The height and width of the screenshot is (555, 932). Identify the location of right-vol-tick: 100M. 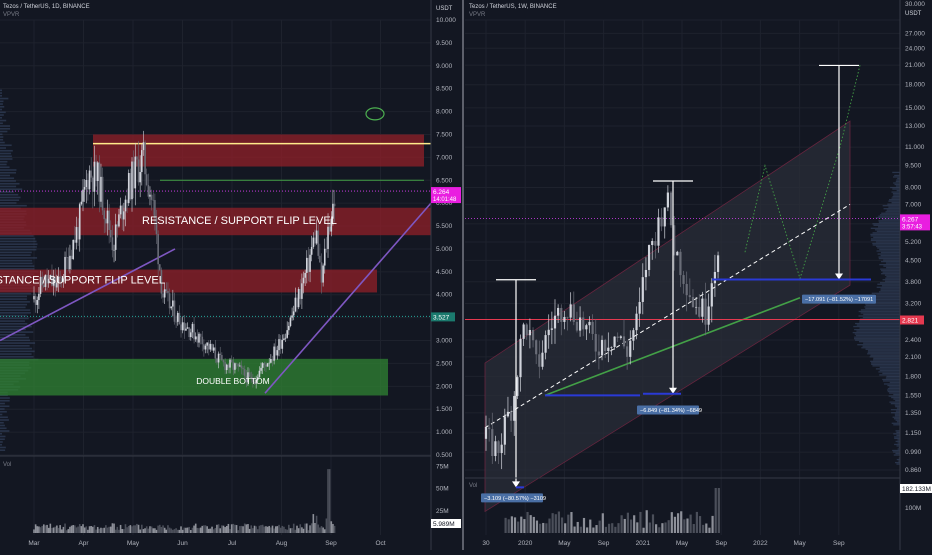
(913, 508).